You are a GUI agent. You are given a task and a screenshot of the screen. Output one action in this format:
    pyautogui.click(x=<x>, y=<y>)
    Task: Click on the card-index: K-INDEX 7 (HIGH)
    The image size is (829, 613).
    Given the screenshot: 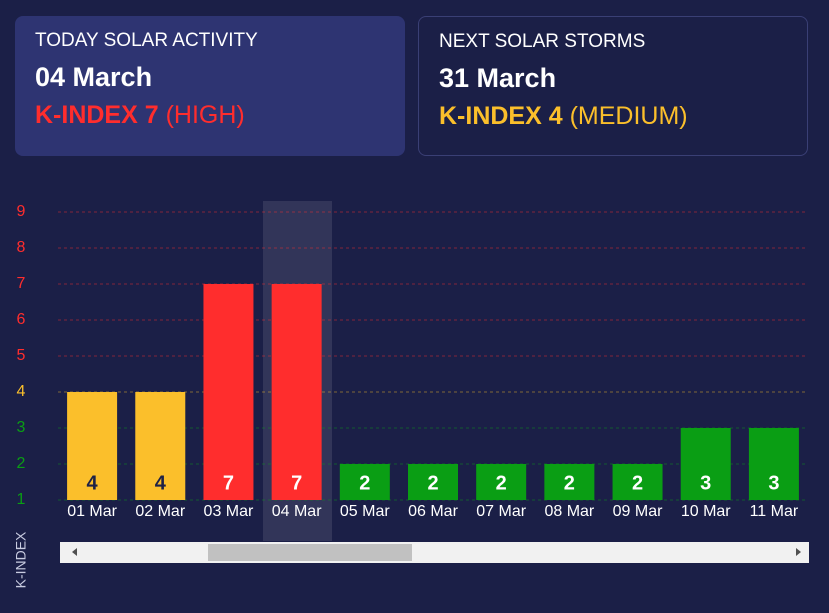 What is the action you would take?
    pyautogui.click(x=210, y=115)
    